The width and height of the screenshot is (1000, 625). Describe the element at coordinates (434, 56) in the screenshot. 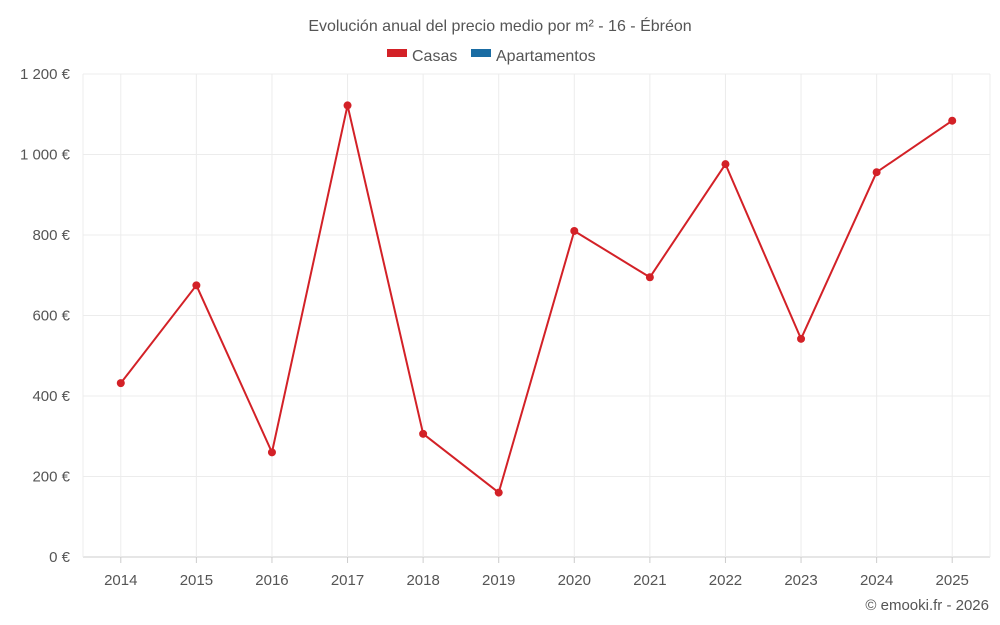

I see `legend-label-casas: Casas` at that location.